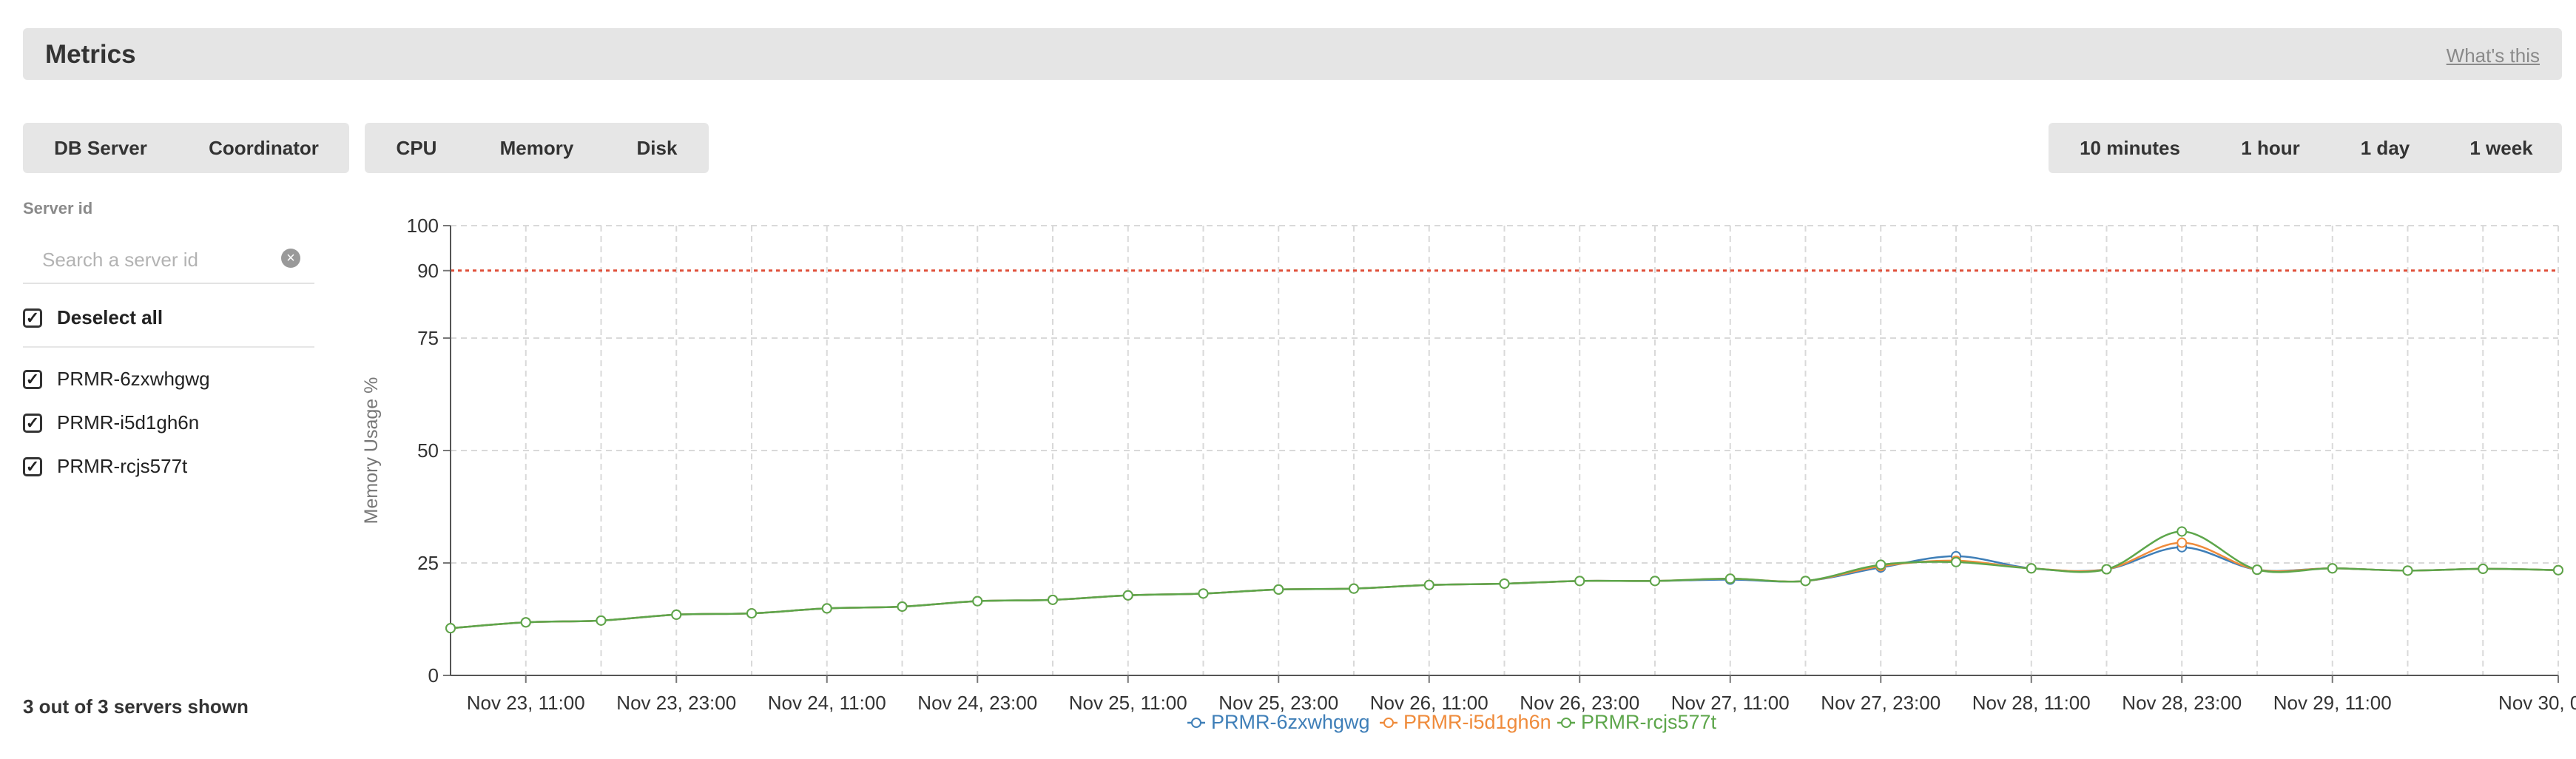 This screenshot has width=2576, height=759. What do you see at coordinates (428, 451) in the screenshot?
I see `y-tick-label: 50` at bounding box center [428, 451].